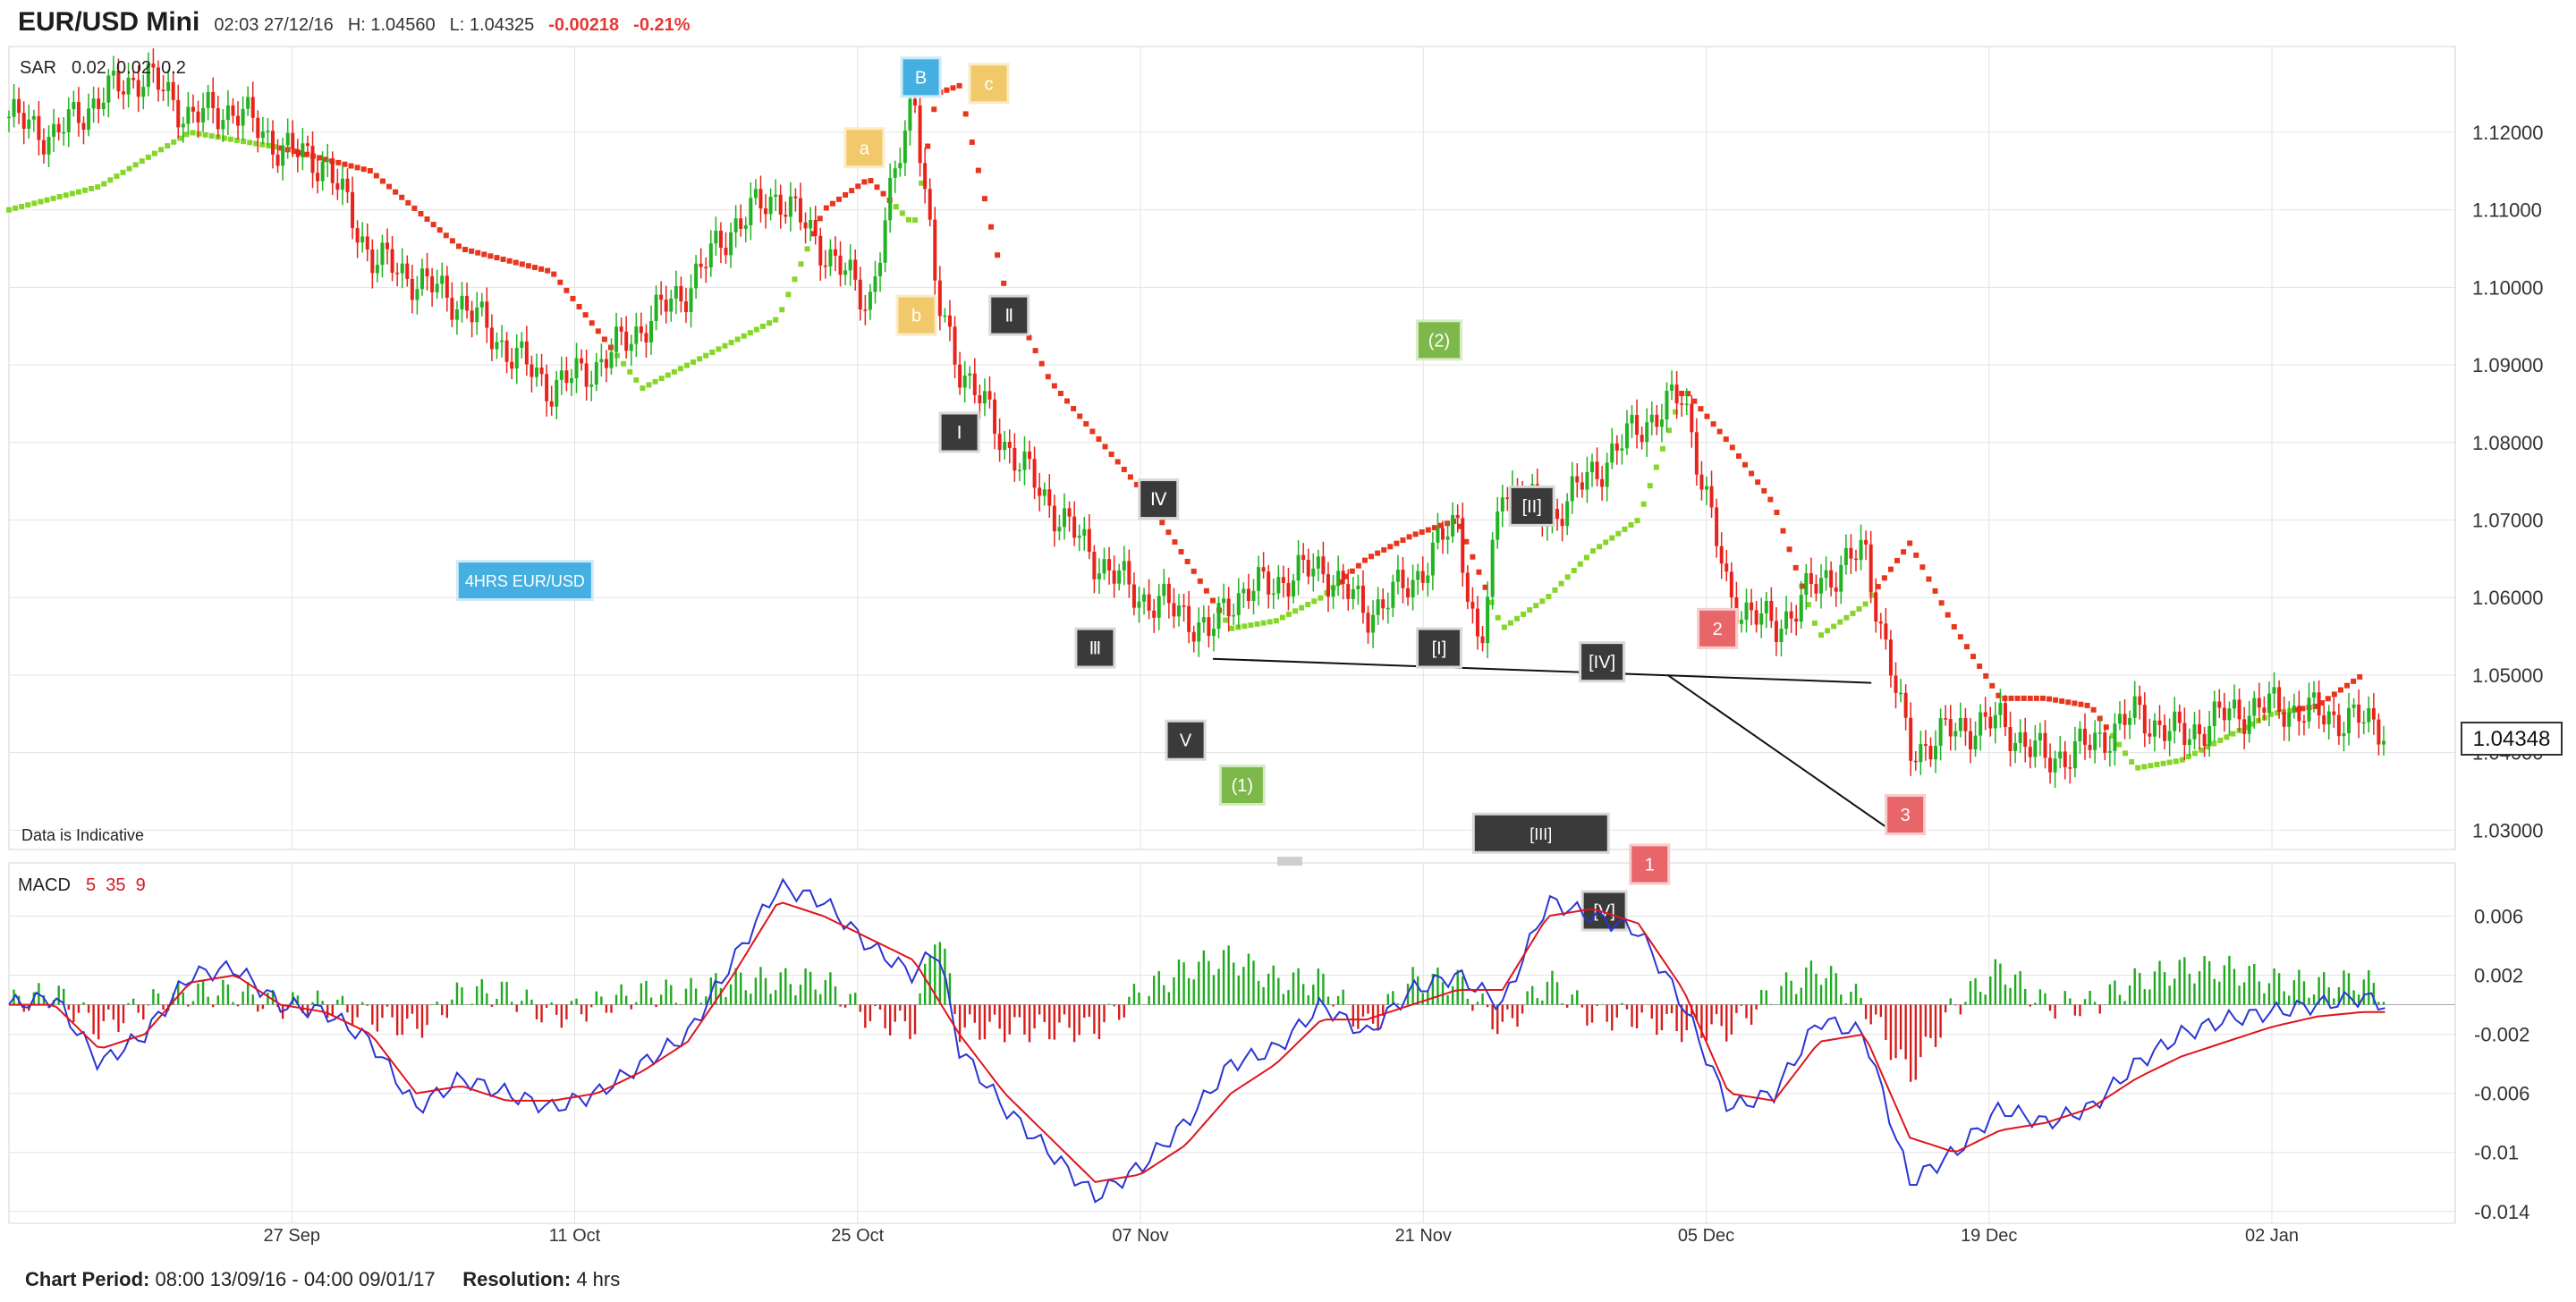  I want to click on resolution-label: Resolution:, so click(517, 1279).